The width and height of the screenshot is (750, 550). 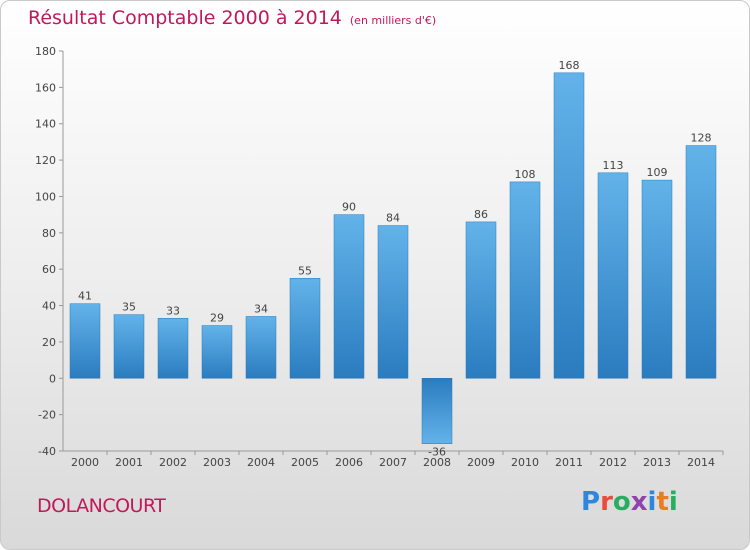 I want to click on bar-2011, so click(x=569, y=225).